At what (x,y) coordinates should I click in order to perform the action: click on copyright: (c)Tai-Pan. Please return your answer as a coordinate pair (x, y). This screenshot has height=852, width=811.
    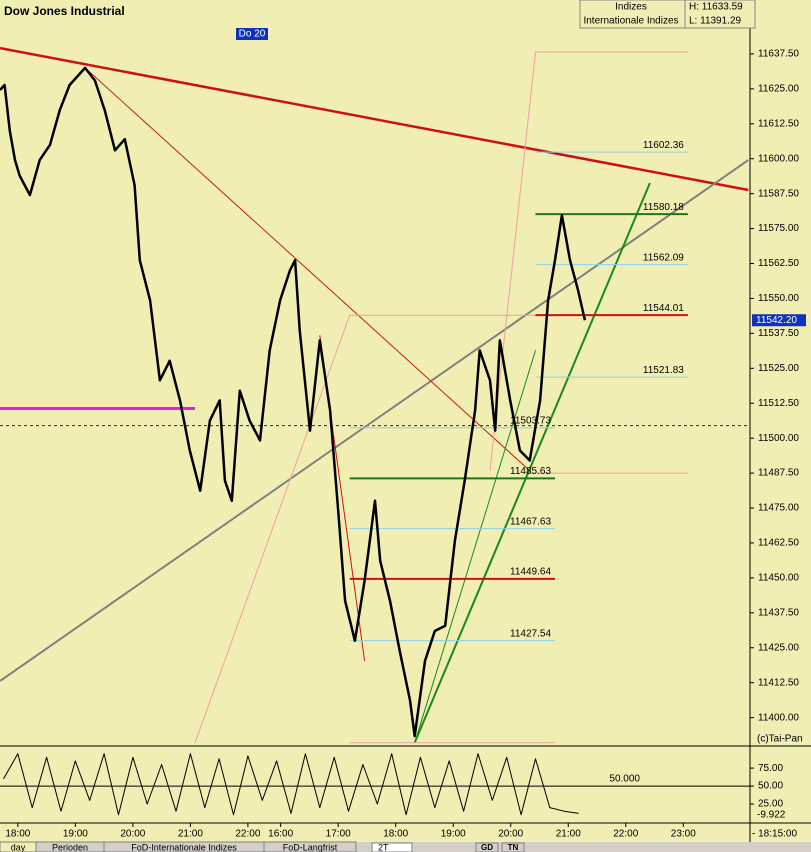
    Looking at the image, I should click on (780, 739).